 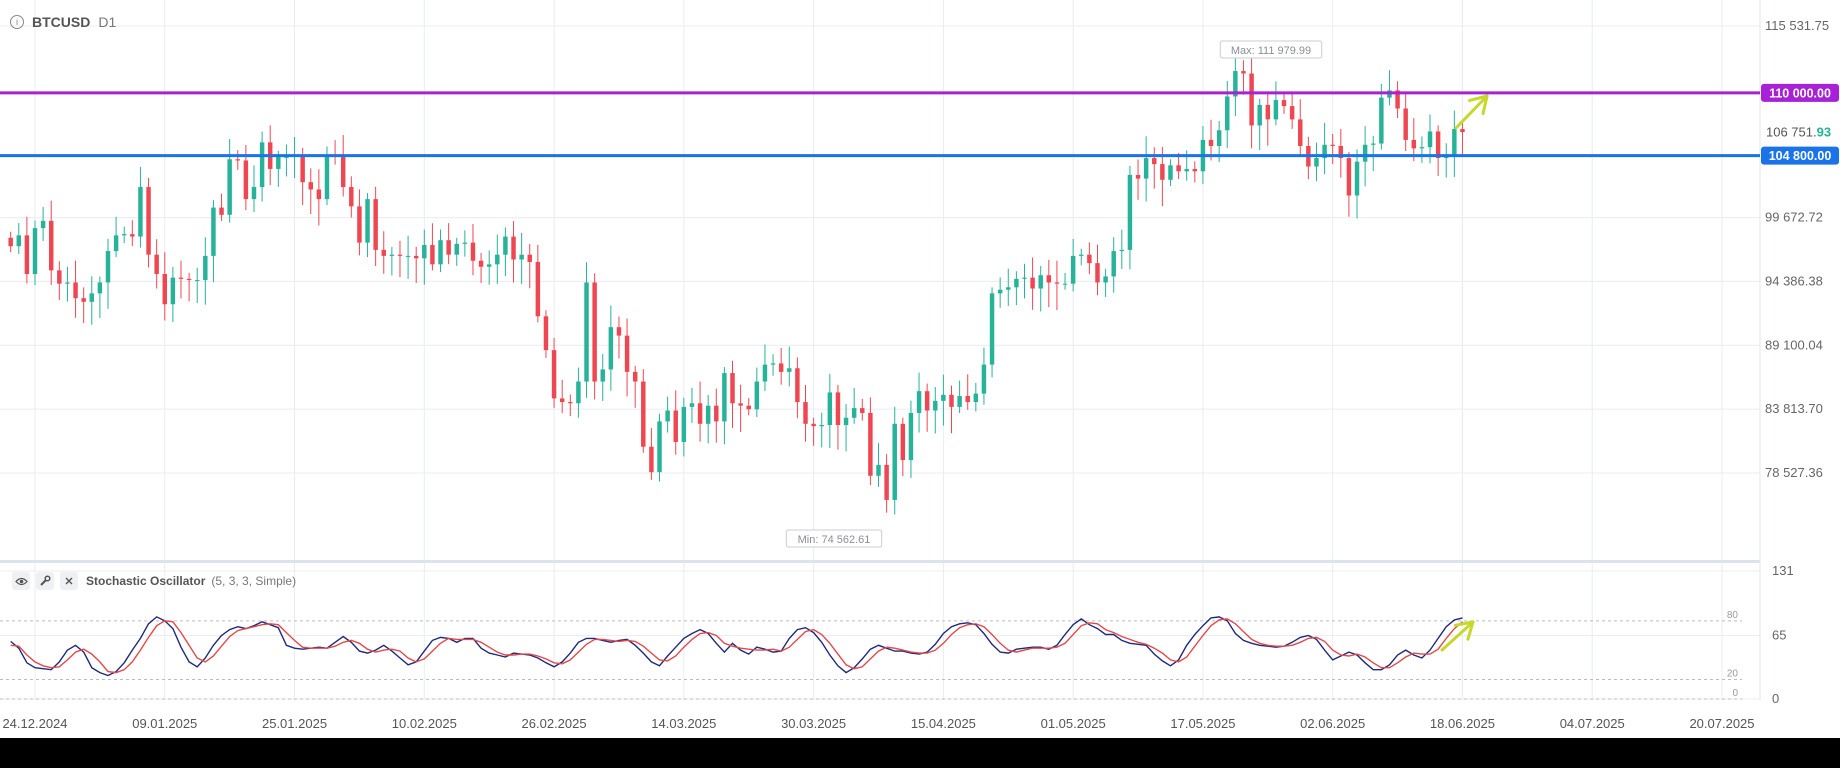 I want to click on last-price-label: 106 751.93, so click(x=1798, y=132).